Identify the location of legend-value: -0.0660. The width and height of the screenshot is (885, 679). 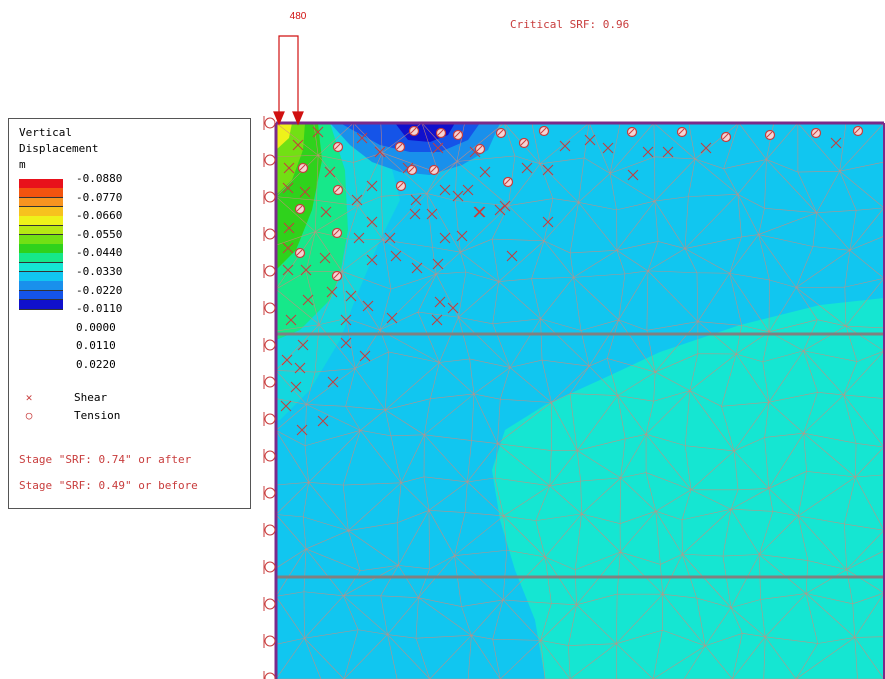
(99, 216).